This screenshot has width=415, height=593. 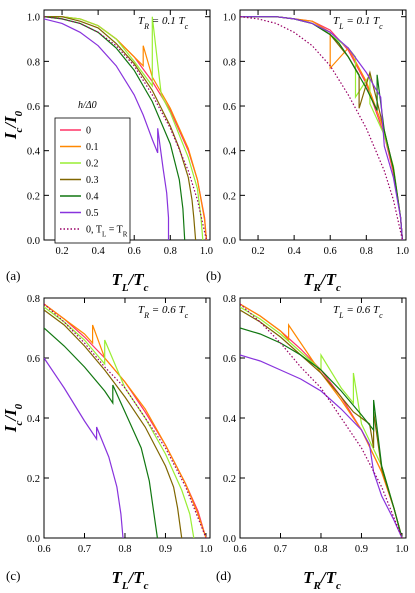 I want to click on panel-annotation: TR = 0.1 Tc, so click(x=163, y=23).